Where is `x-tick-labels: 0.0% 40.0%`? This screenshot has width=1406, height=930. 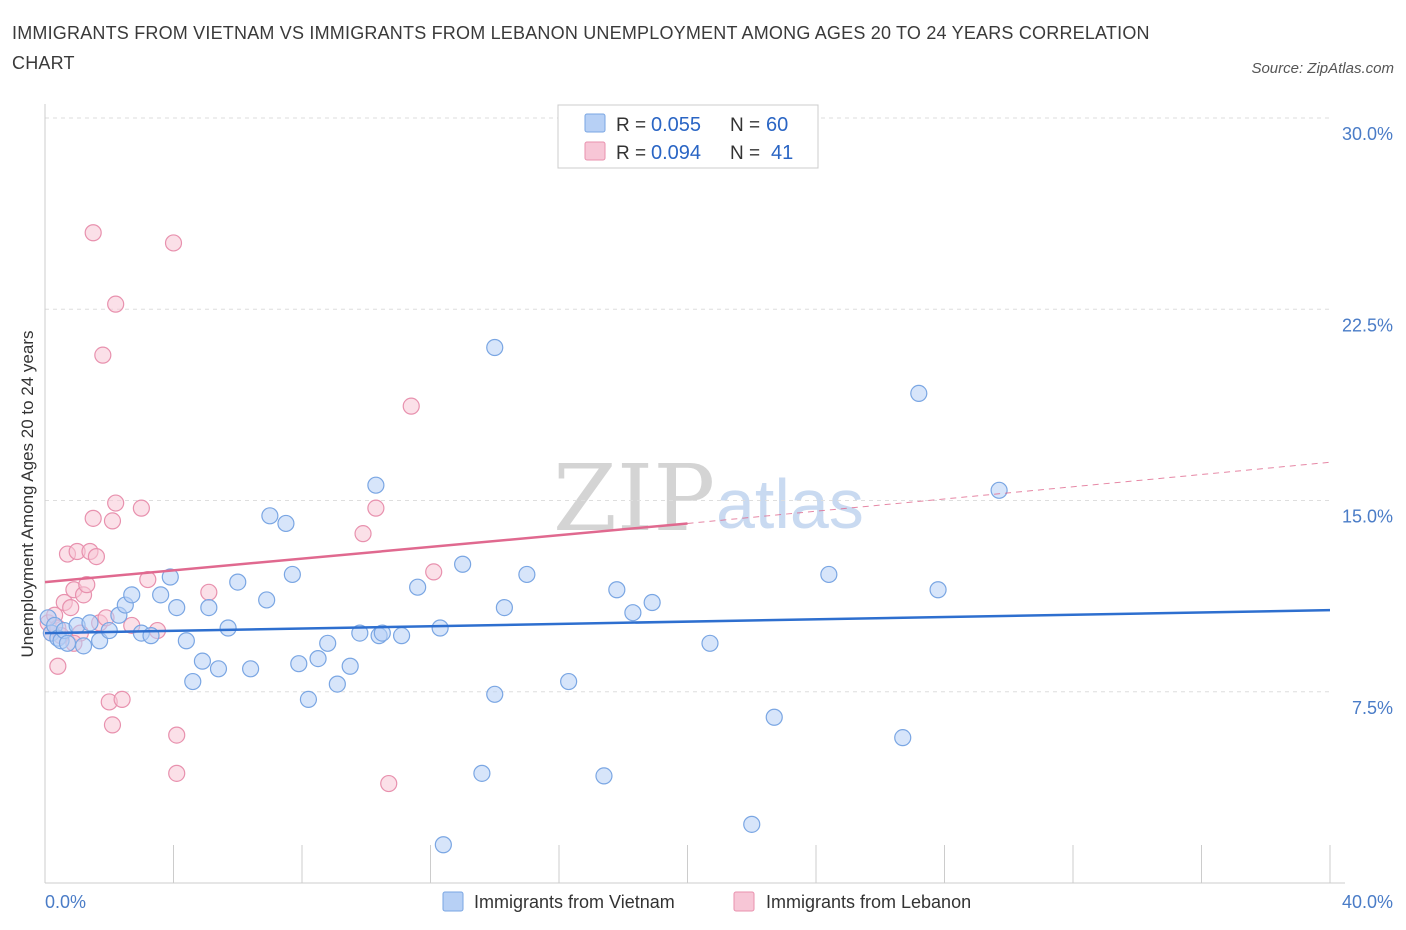
x-tick-labels: 0.0% 40.0% is located at coordinates (719, 902).